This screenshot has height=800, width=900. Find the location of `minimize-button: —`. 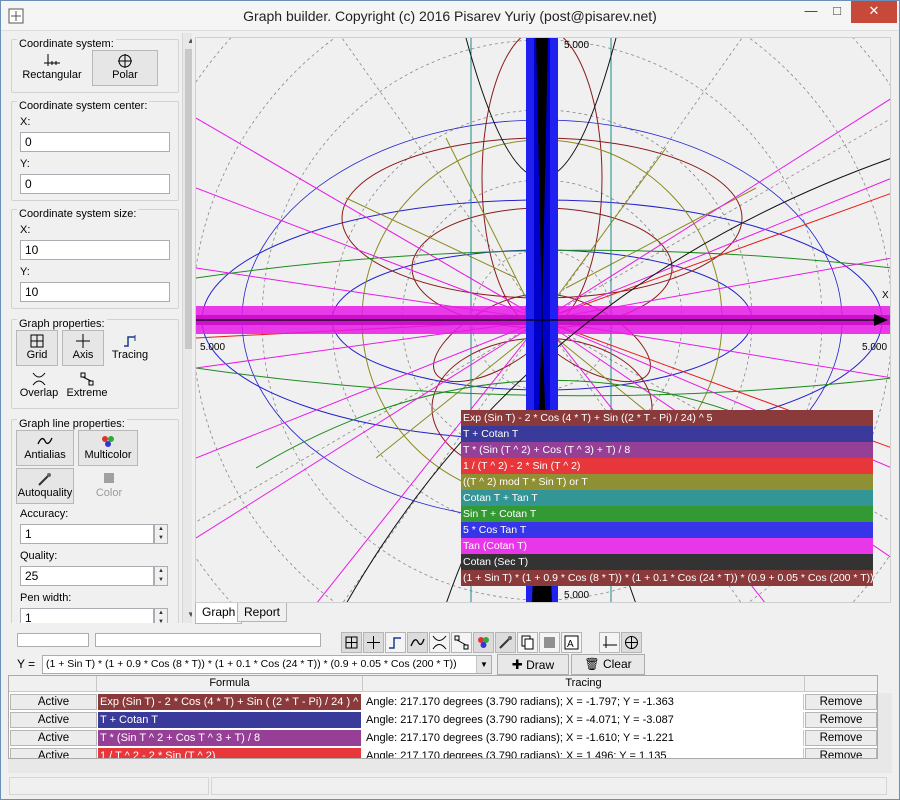

minimize-button: — is located at coordinates (811, 12).